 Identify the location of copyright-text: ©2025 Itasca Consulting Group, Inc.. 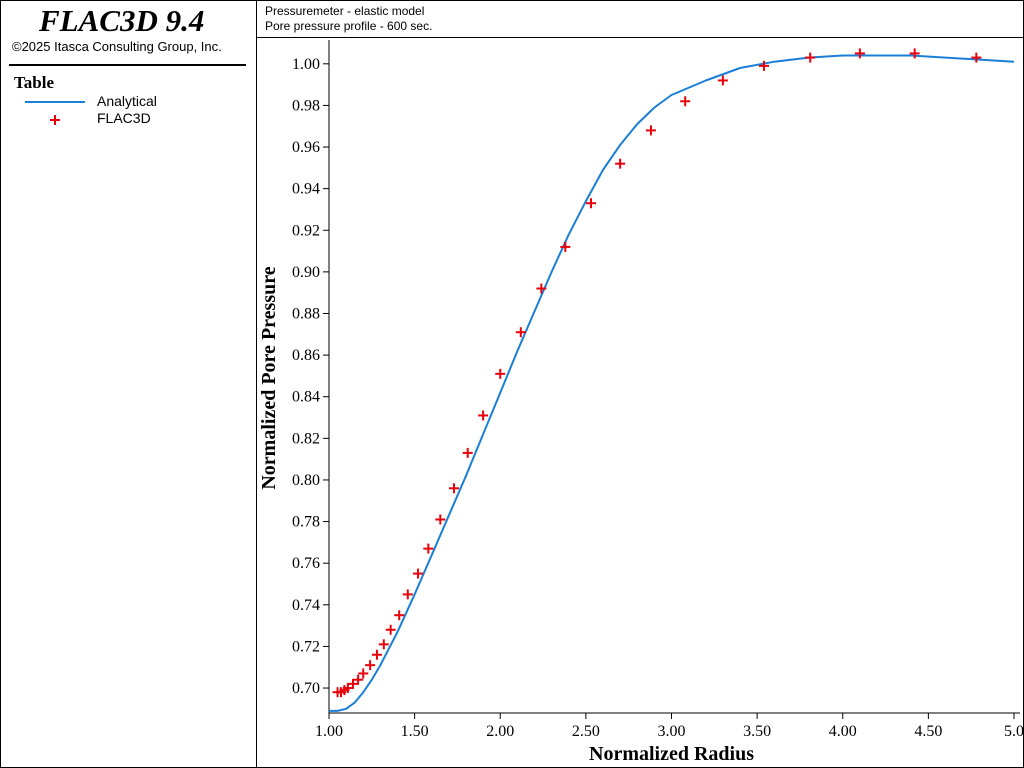
(117, 46).